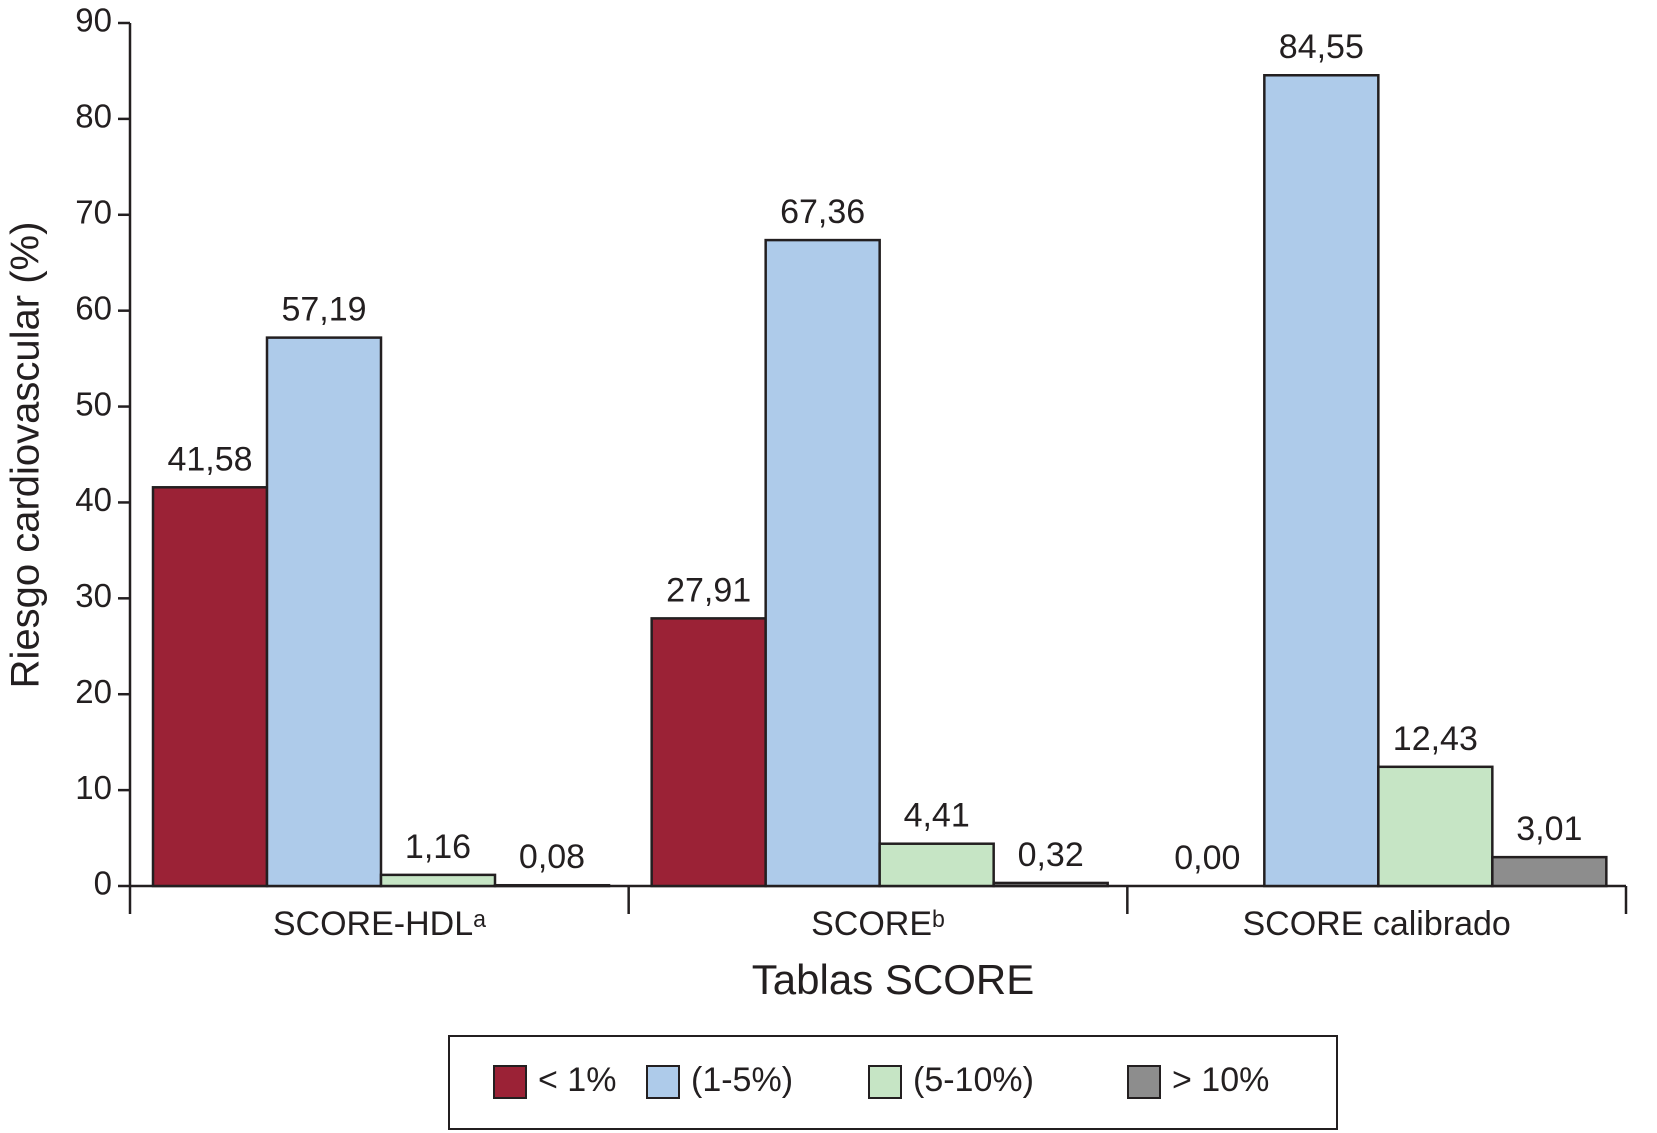  What do you see at coordinates (93, 787) in the screenshot?
I see `y-tick-label: 10` at bounding box center [93, 787].